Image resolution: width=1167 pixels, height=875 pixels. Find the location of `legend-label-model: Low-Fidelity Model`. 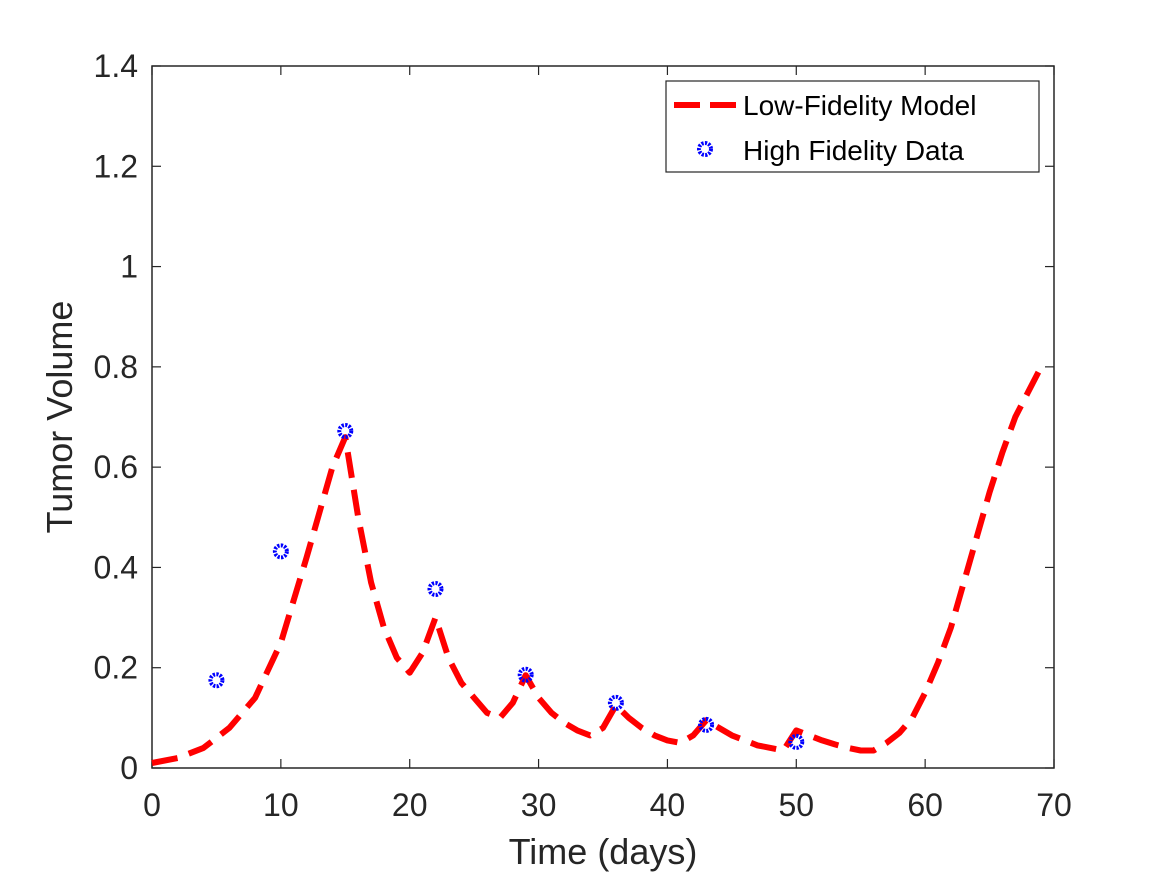

legend-label-model: Low-Fidelity Model is located at coordinates (859, 105).